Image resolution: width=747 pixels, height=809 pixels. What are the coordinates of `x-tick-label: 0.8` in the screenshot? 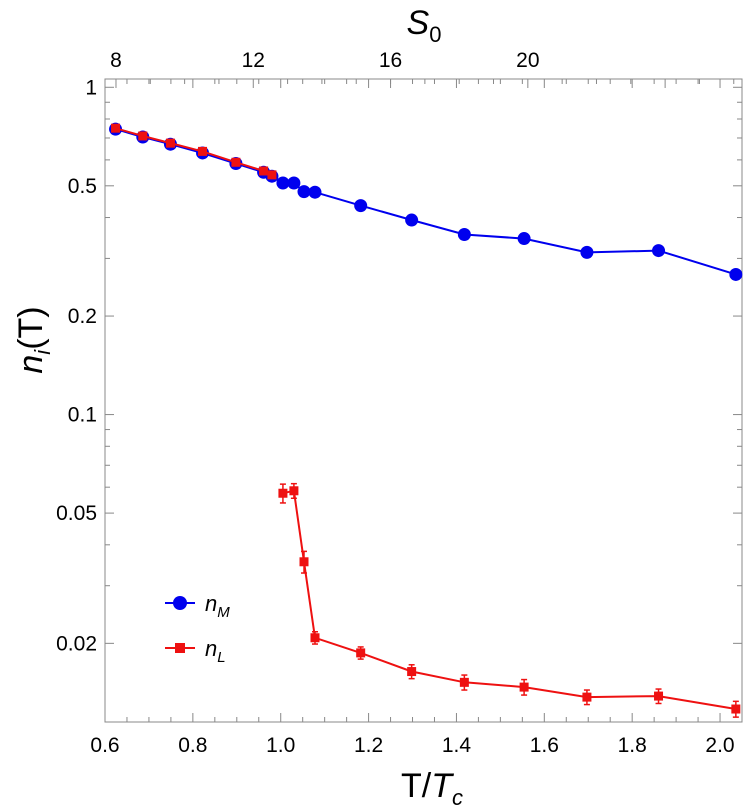 It's located at (192, 745).